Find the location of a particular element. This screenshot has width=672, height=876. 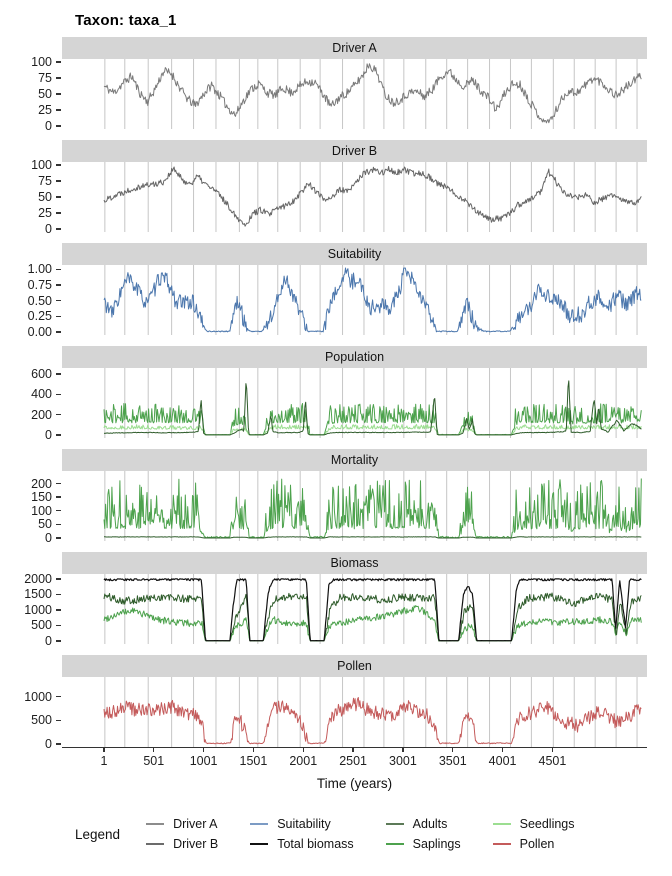

legend-item-label: Seedlings is located at coordinates (547, 824).